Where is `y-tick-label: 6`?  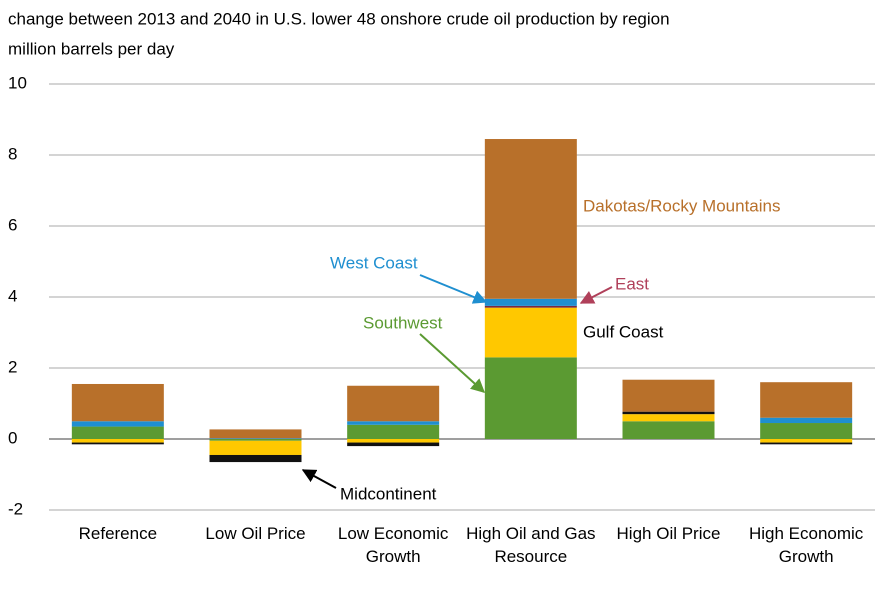 y-tick-label: 6 is located at coordinates (12, 224).